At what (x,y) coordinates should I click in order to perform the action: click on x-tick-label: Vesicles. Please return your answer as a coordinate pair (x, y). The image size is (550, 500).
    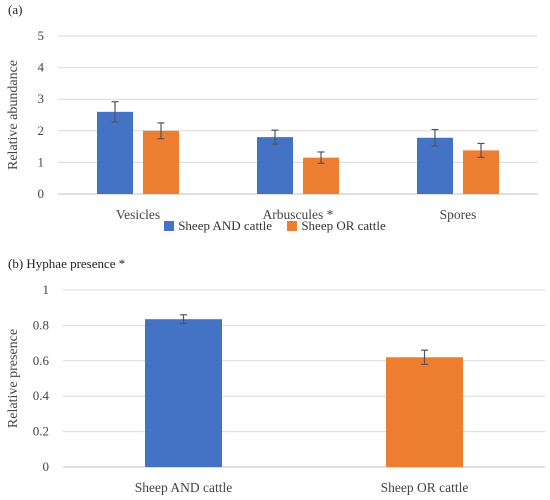
    Looking at the image, I should click on (138, 214).